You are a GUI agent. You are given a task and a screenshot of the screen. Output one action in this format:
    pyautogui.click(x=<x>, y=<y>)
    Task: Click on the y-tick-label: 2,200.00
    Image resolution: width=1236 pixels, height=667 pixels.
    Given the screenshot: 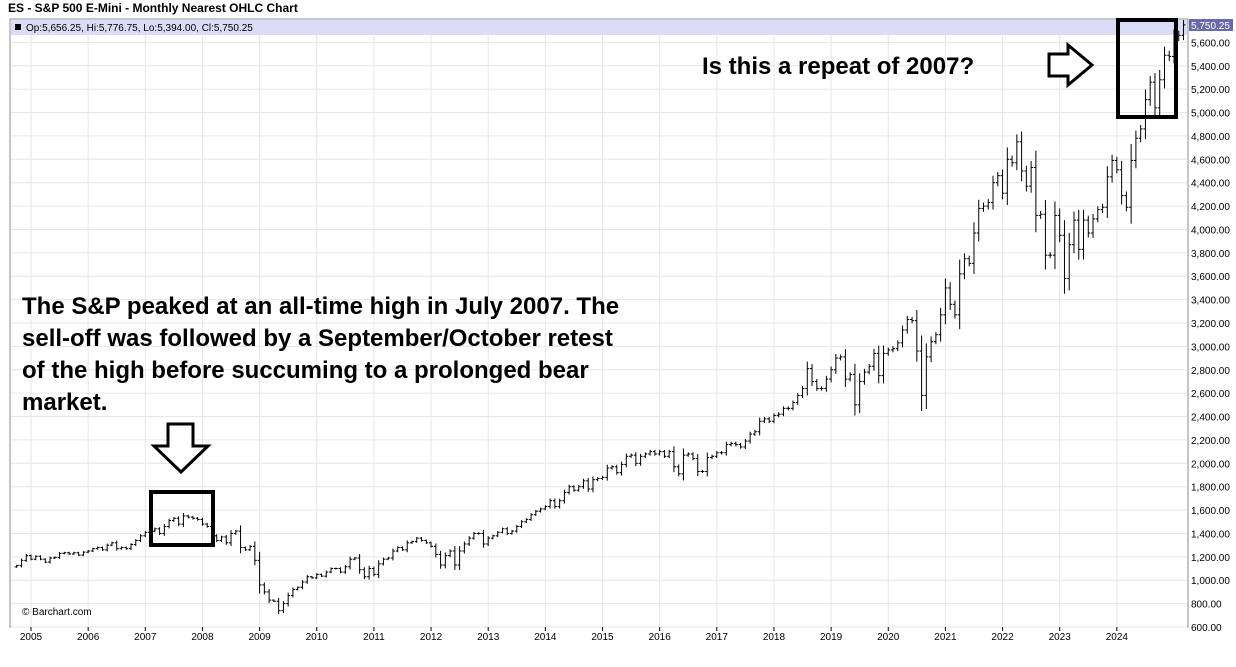 What is the action you would take?
    pyautogui.click(x=1210, y=441)
    